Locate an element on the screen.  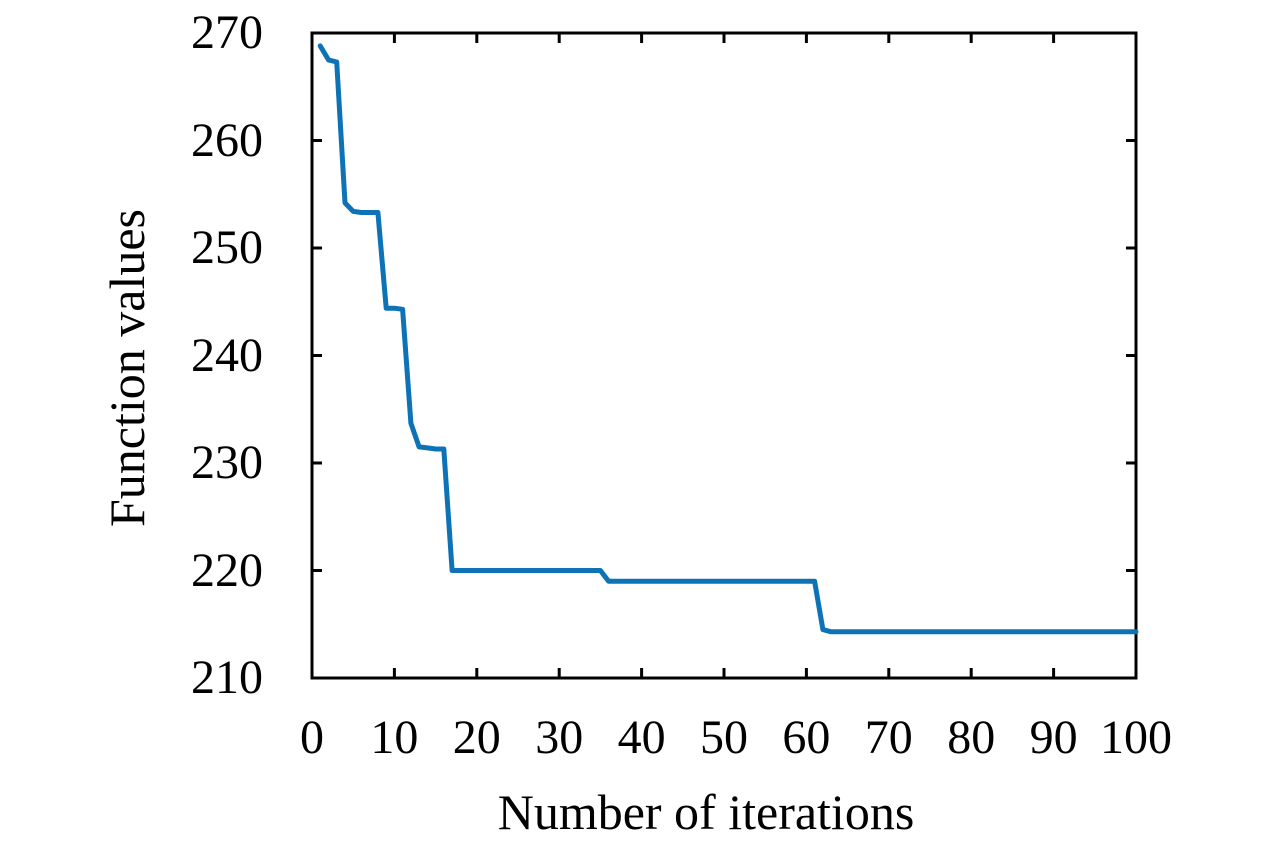
x-tick-label: 10 is located at coordinates (394, 737).